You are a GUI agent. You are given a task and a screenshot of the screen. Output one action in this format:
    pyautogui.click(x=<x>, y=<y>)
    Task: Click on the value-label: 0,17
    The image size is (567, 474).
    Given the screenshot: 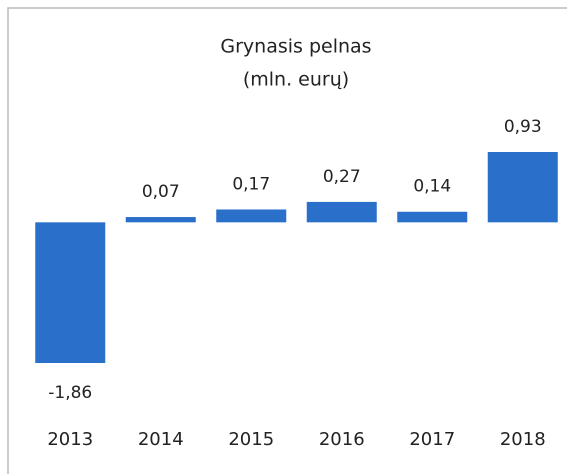 What is the action you would take?
    pyautogui.click(x=251, y=184)
    